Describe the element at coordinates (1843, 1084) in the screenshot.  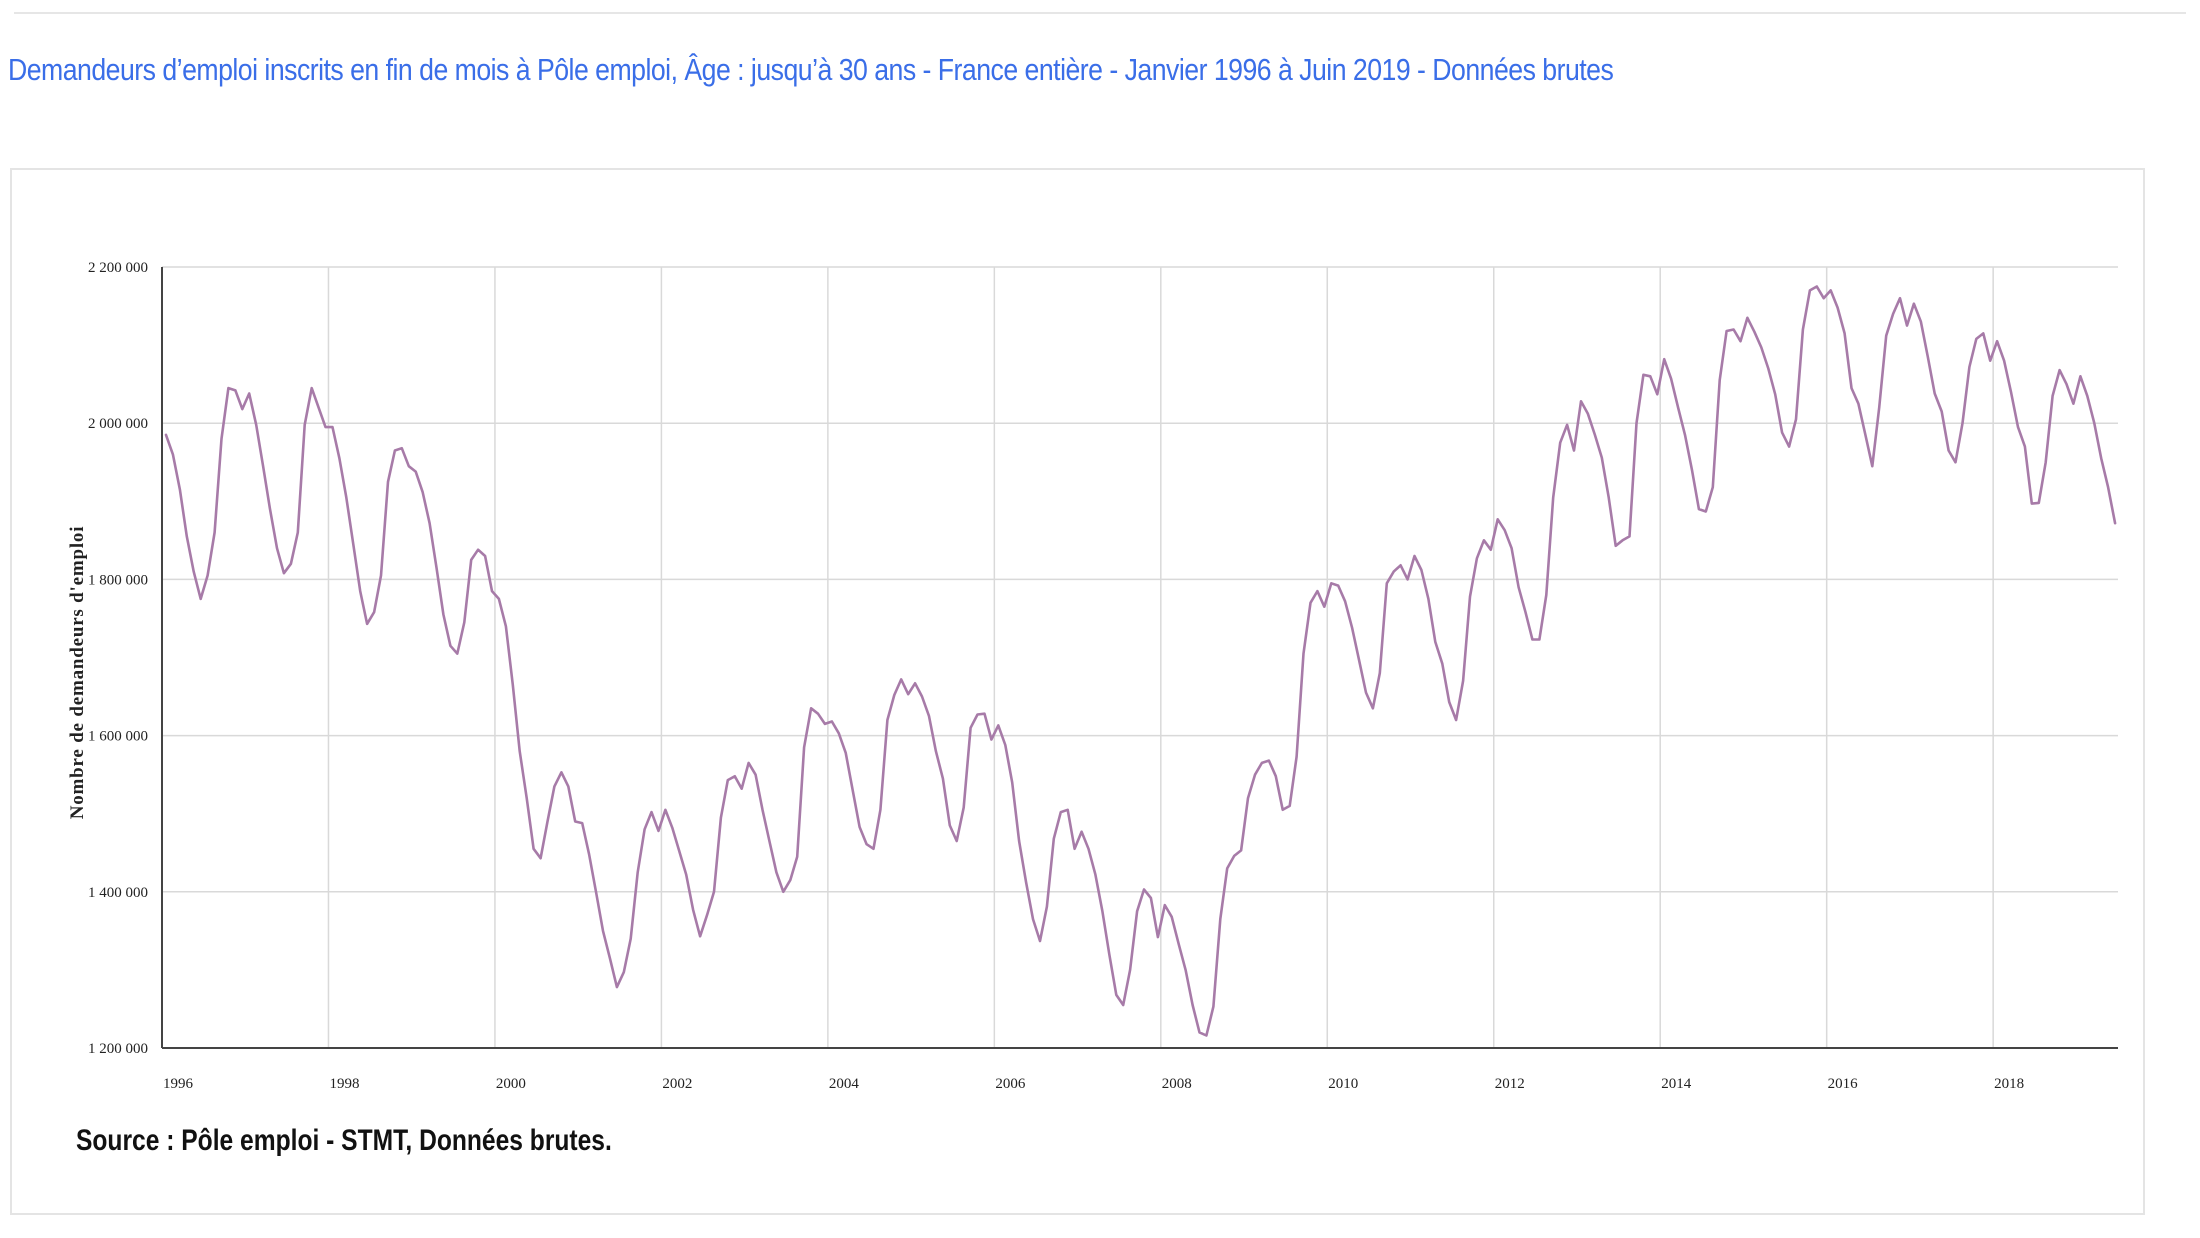
I see `x-tick-label: 2016` at that location.